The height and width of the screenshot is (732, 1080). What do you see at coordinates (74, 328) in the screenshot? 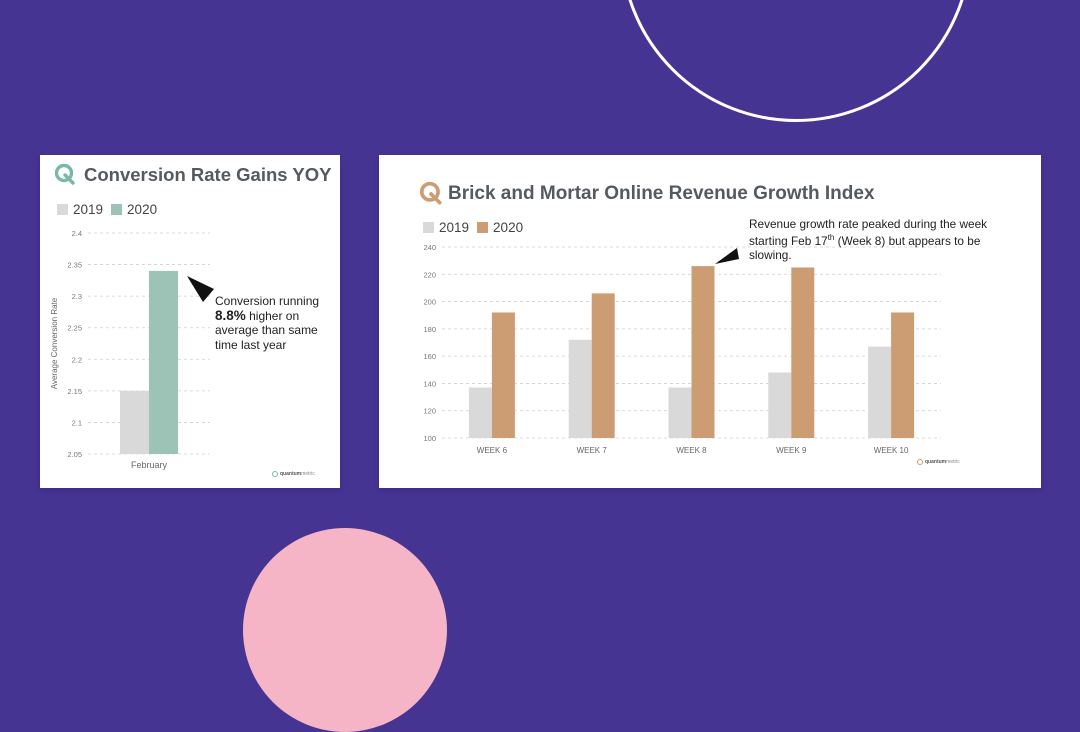
I see `y-tick-label: 2.25` at bounding box center [74, 328].